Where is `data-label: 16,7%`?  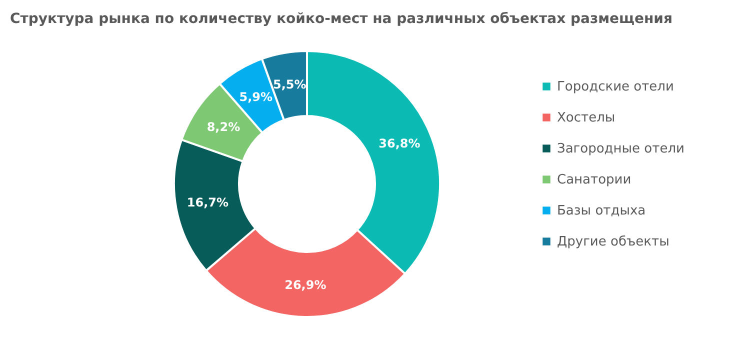
data-label: 16,7% is located at coordinates (207, 203).